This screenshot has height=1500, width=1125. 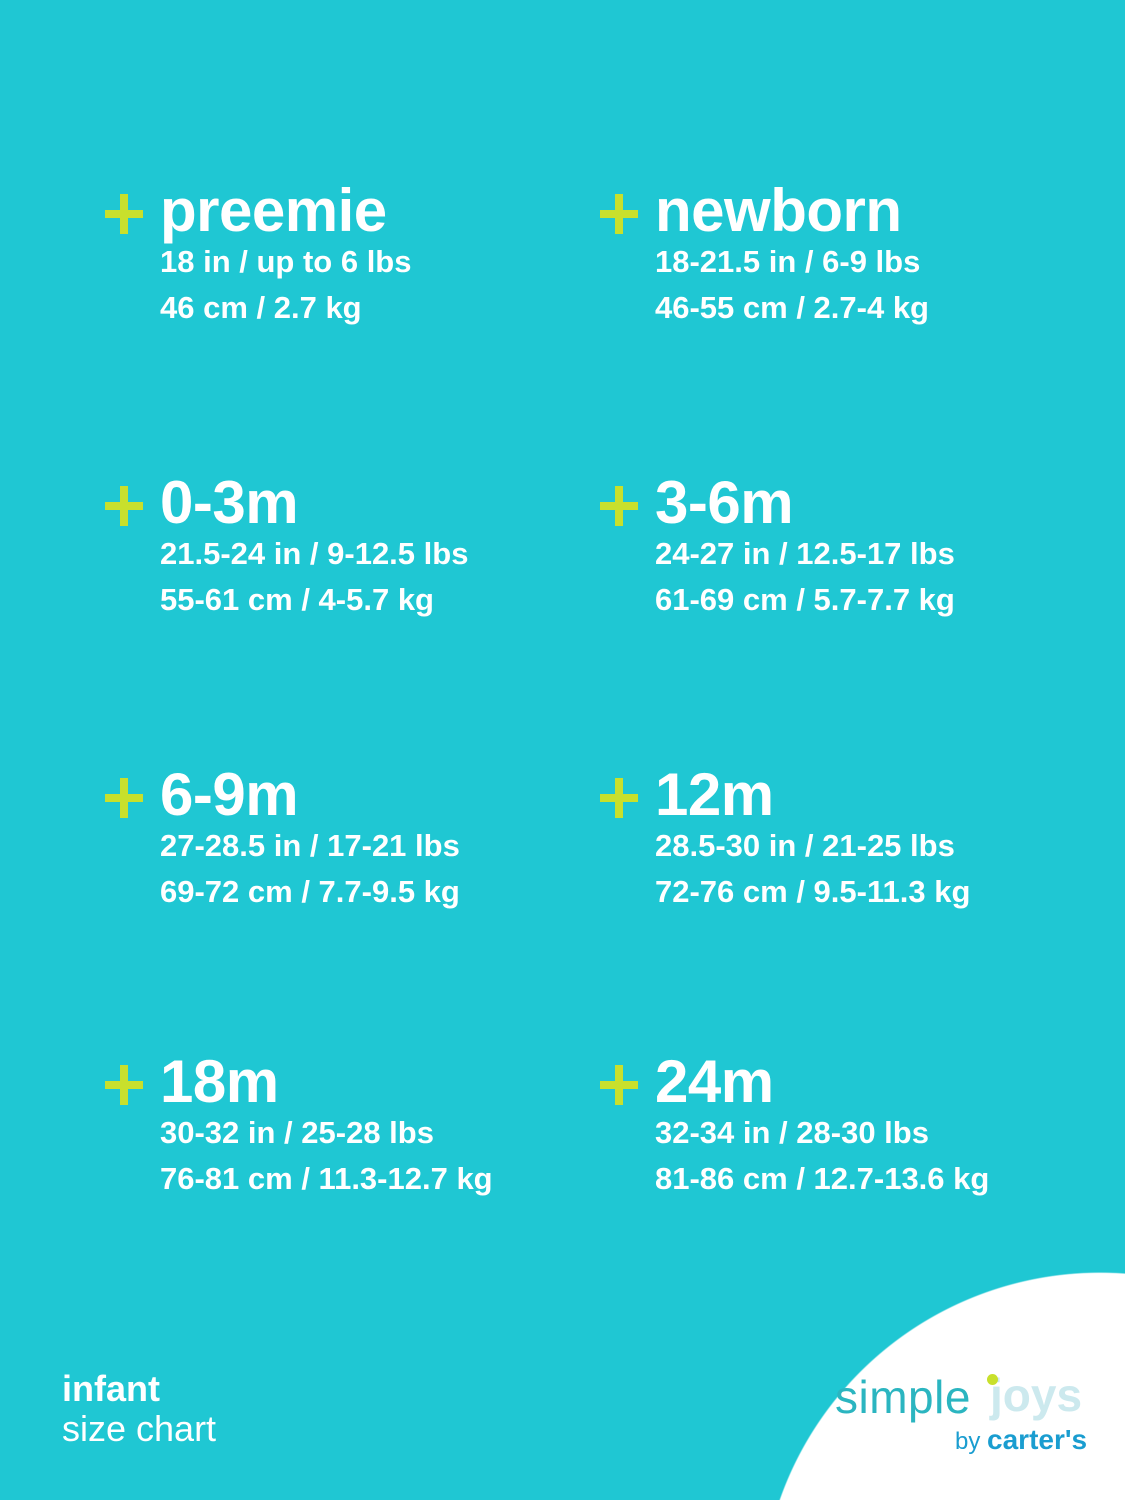 What do you see at coordinates (286, 261) in the screenshot?
I see `size-imperial: 18 in / up to 6 lbs` at bounding box center [286, 261].